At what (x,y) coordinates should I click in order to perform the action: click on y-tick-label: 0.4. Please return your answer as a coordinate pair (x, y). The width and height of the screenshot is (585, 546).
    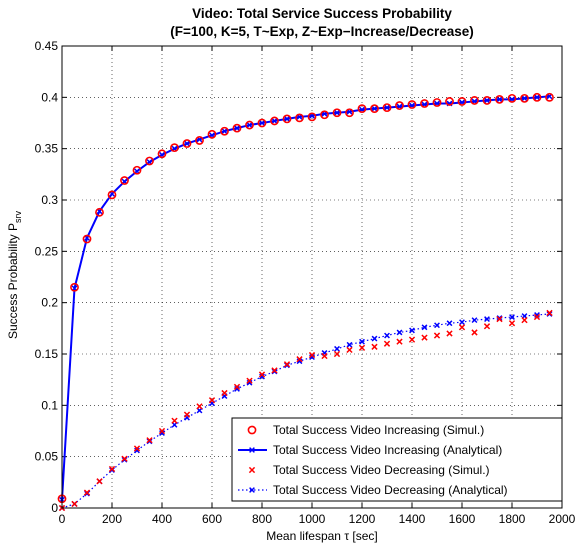
    Looking at the image, I should click on (49, 97).